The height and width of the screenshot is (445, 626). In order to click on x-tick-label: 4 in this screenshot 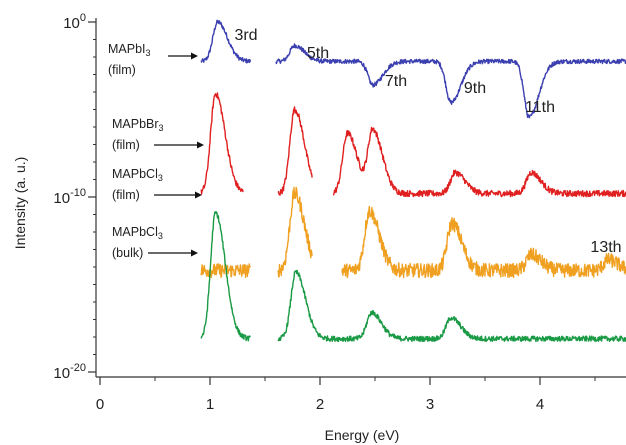, I will do `click(540, 404)`.